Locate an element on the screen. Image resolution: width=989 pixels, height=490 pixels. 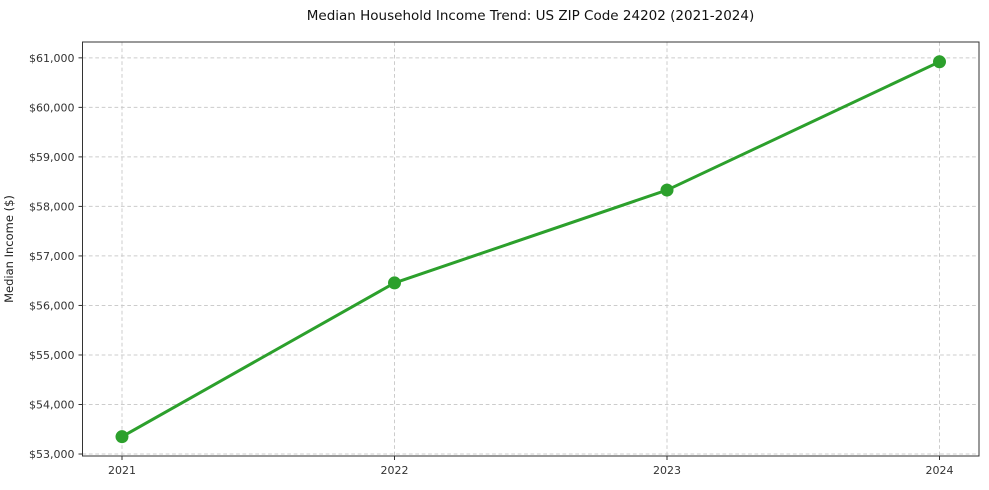
x-tick-label: 2022 is located at coordinates (395, 470).